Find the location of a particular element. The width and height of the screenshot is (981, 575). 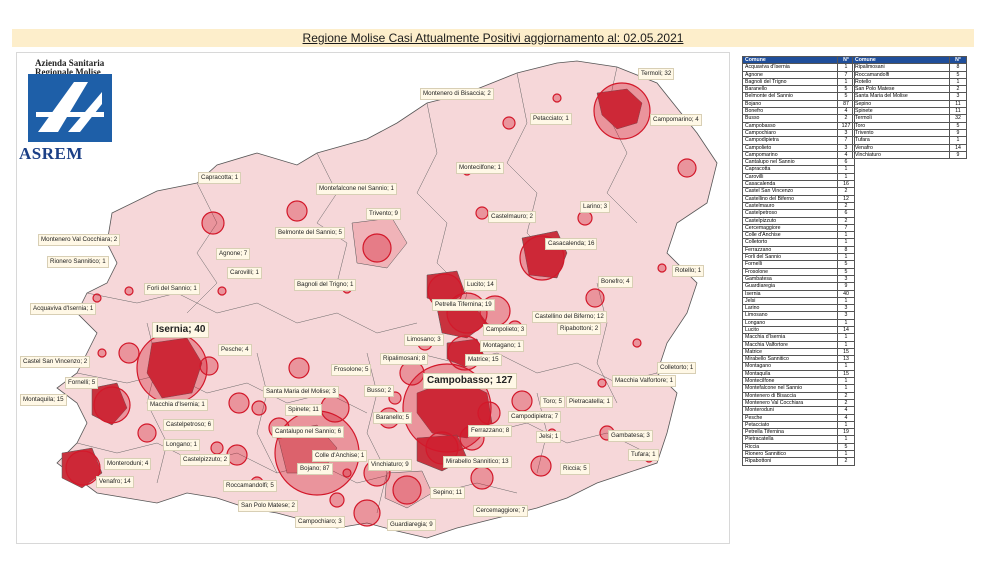

termoli-area is located at coordinates (619, 109).